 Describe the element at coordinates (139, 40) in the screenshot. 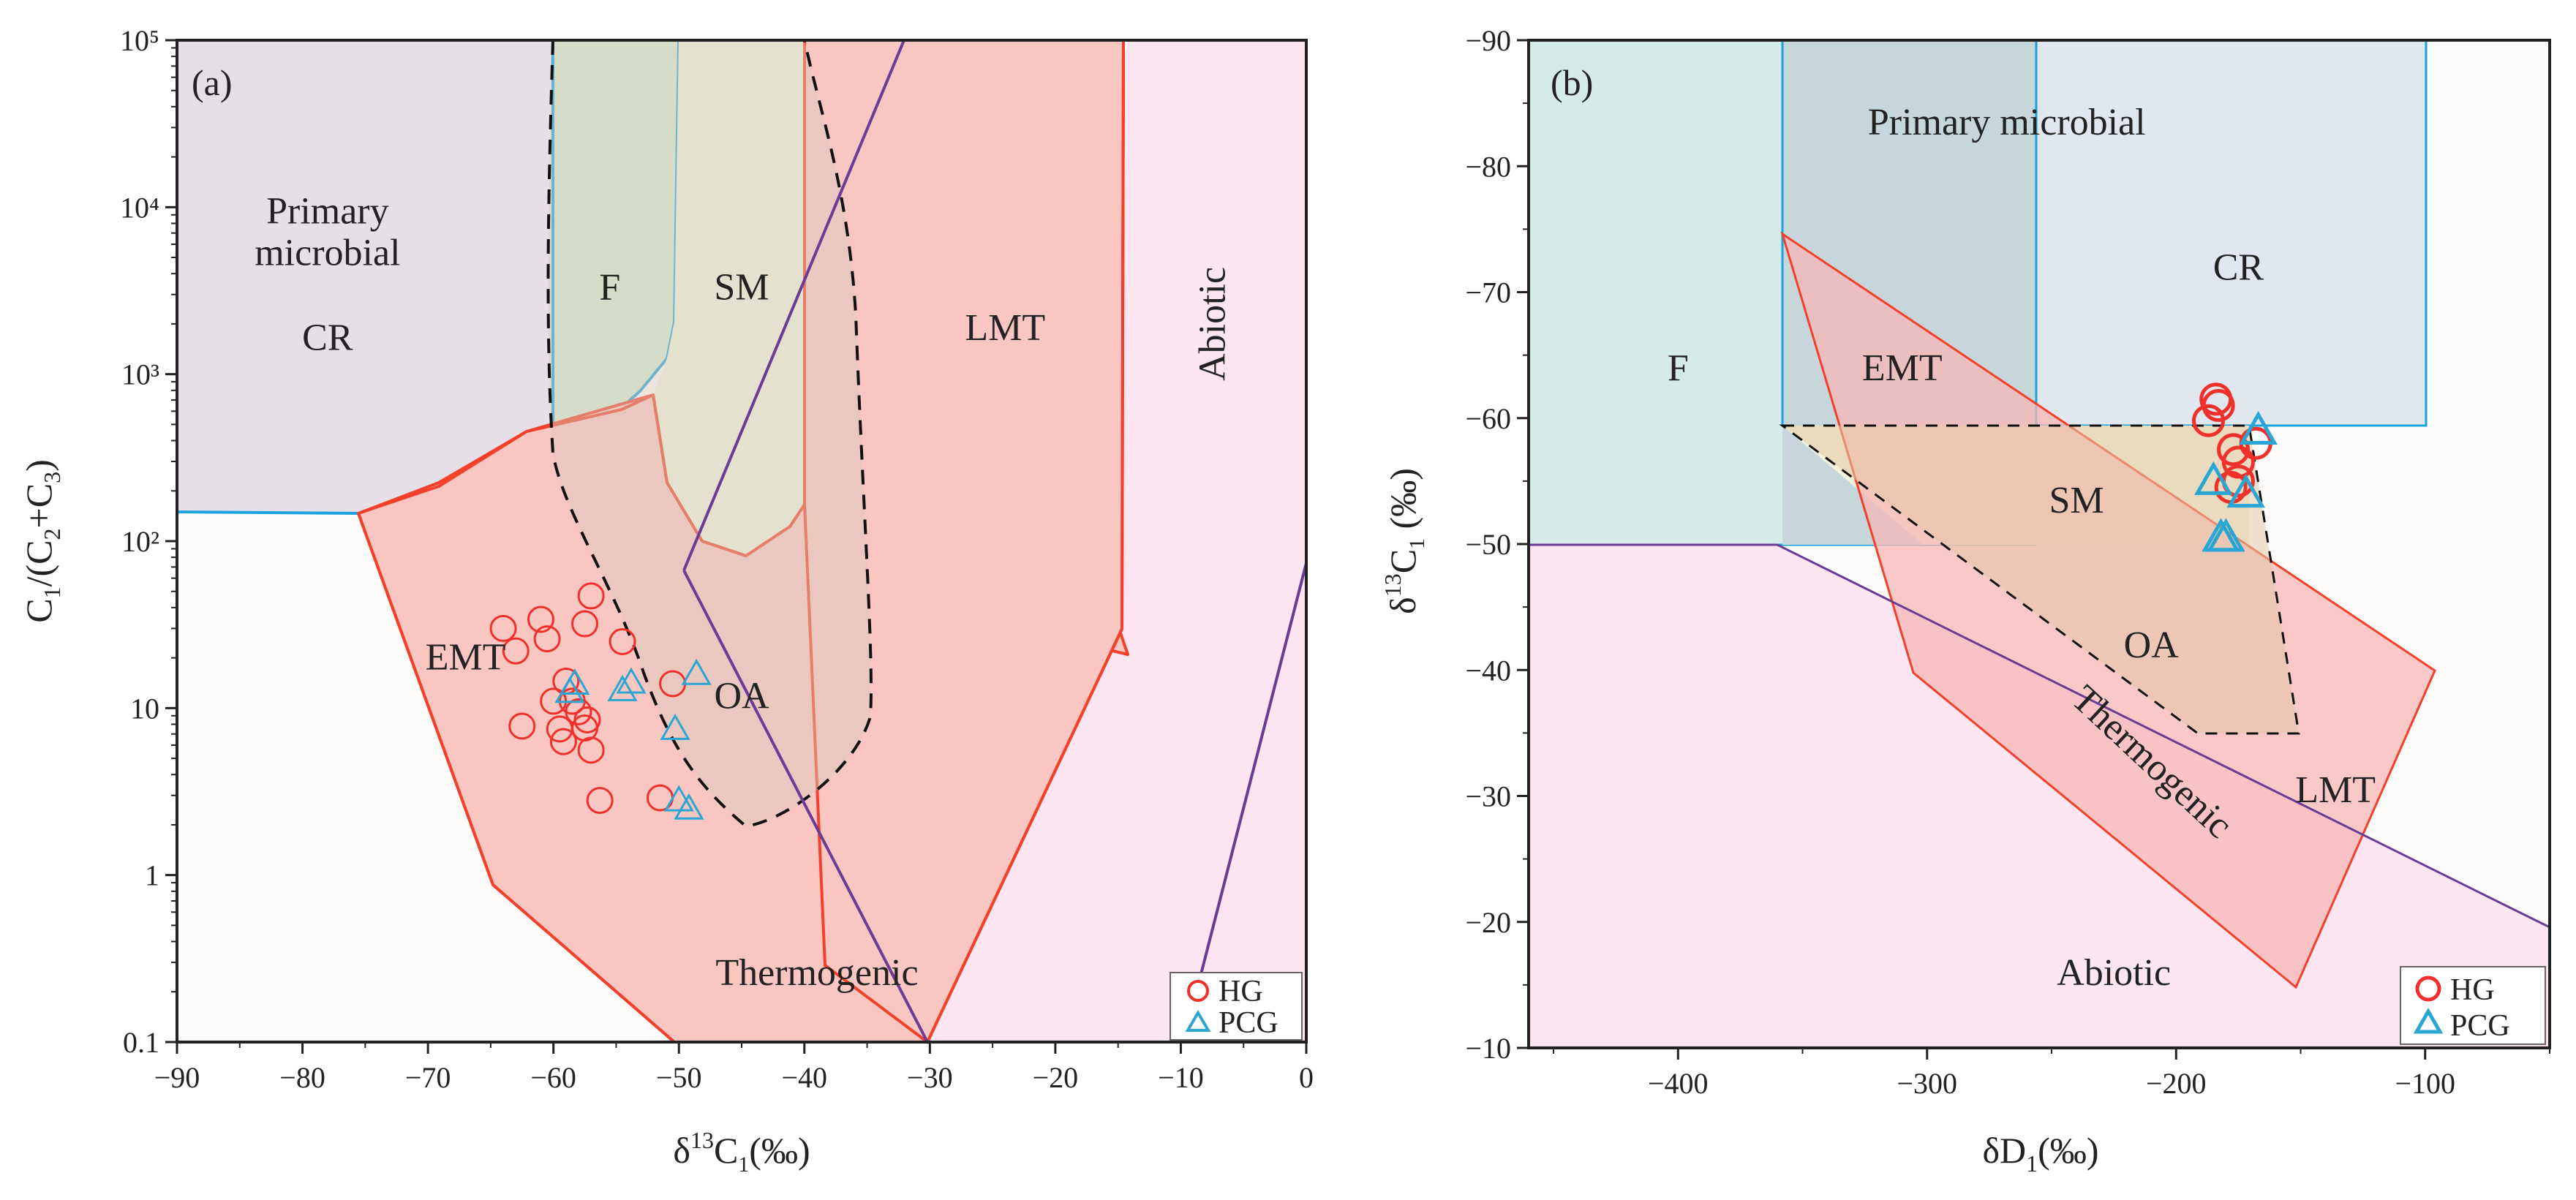

I see `y-tick-label: 10⁵` at that location.